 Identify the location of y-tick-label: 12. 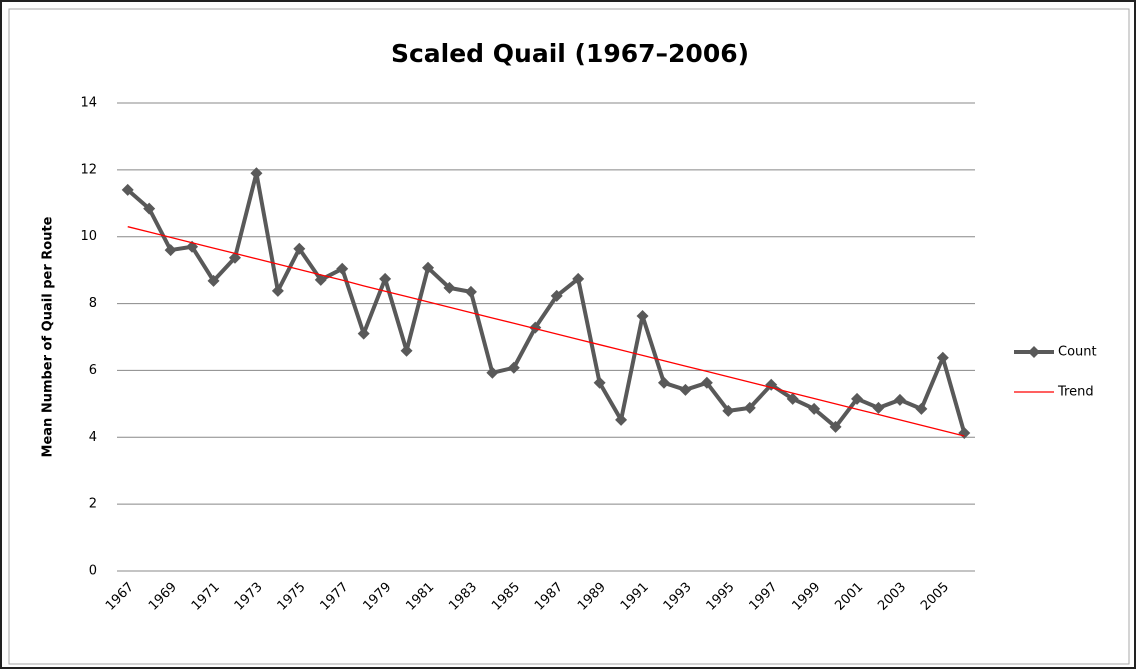
(88, 169).